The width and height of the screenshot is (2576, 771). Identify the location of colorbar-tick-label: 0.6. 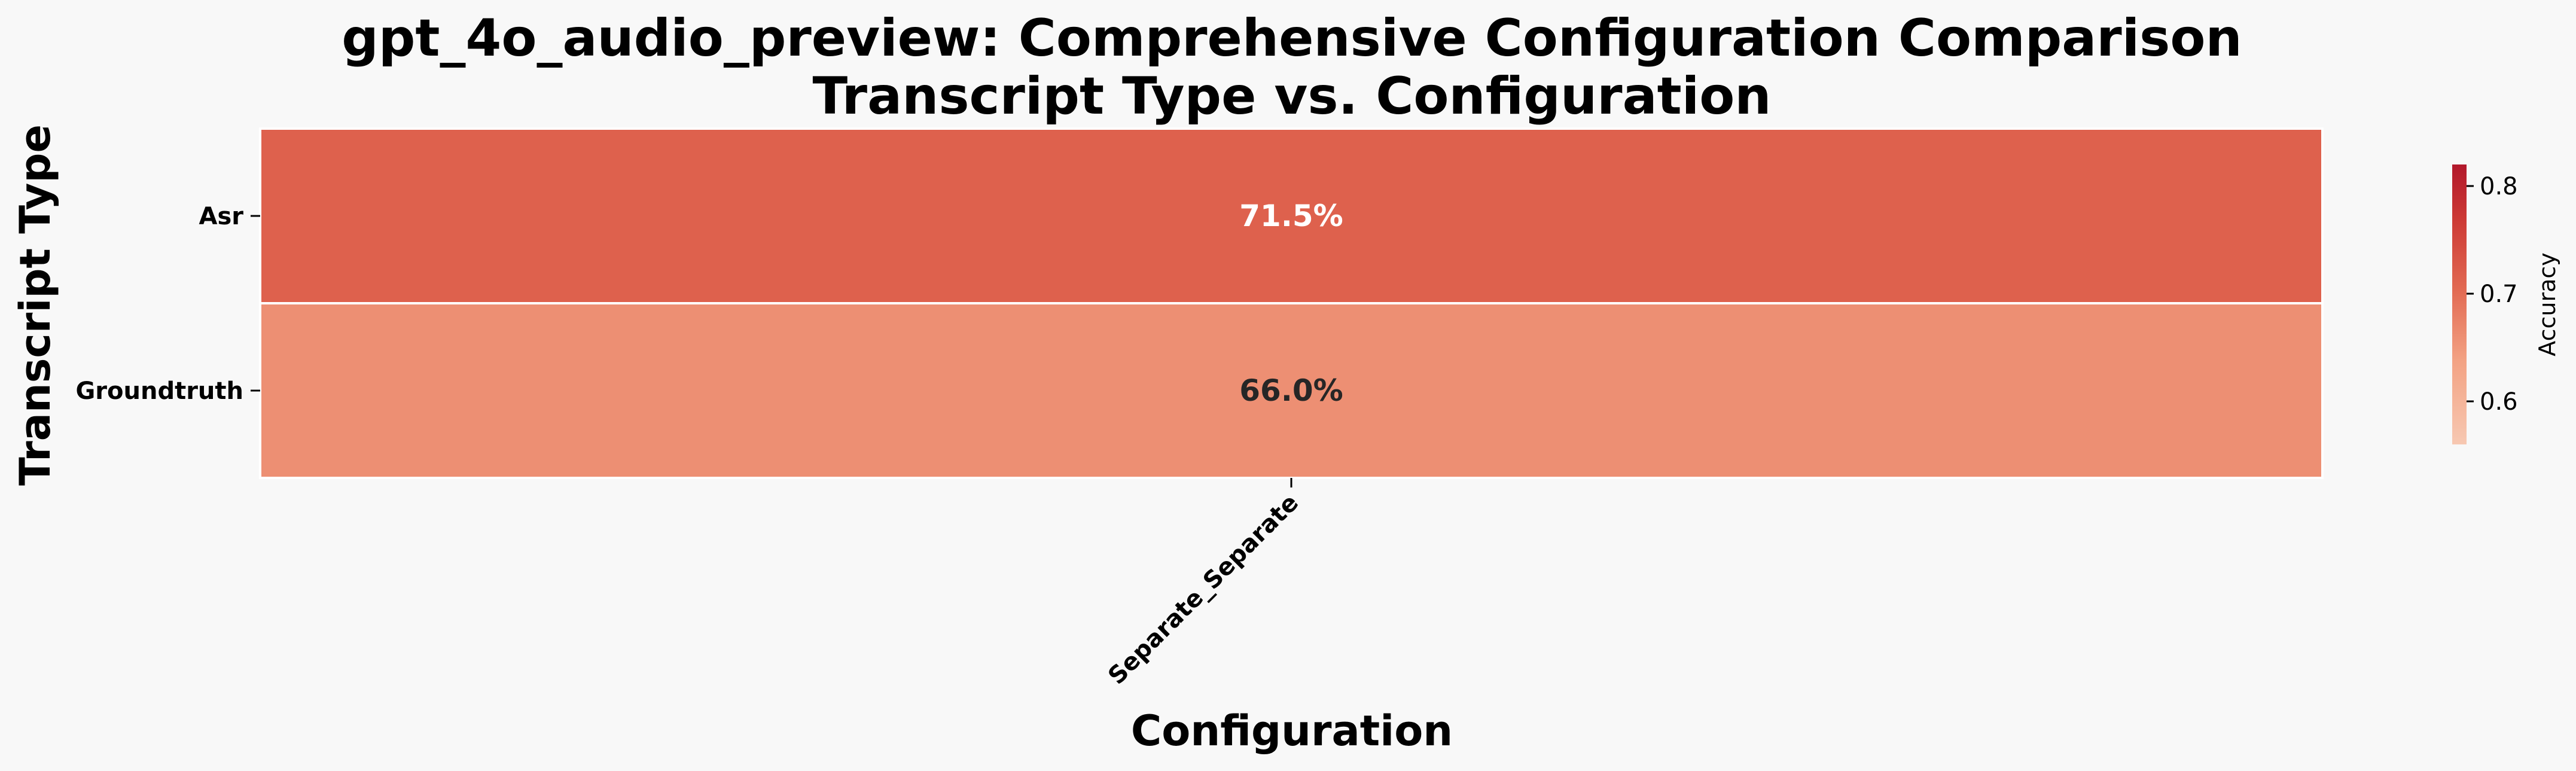
(2499, 402).